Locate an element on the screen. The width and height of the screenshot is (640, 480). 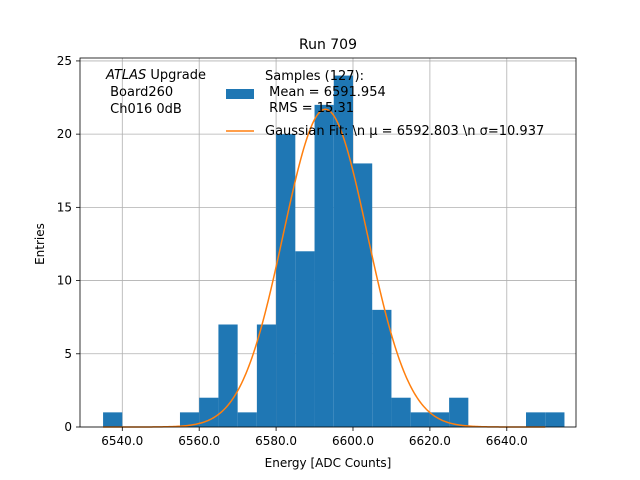
svg-text: ATLAS Upgrade is located at coordinates (155, 75).